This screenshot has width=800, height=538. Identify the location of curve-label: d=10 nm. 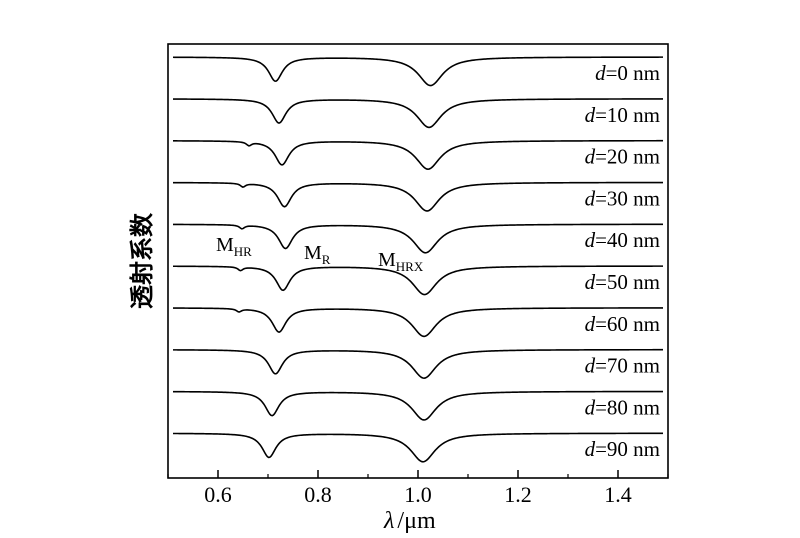
(622, 115).